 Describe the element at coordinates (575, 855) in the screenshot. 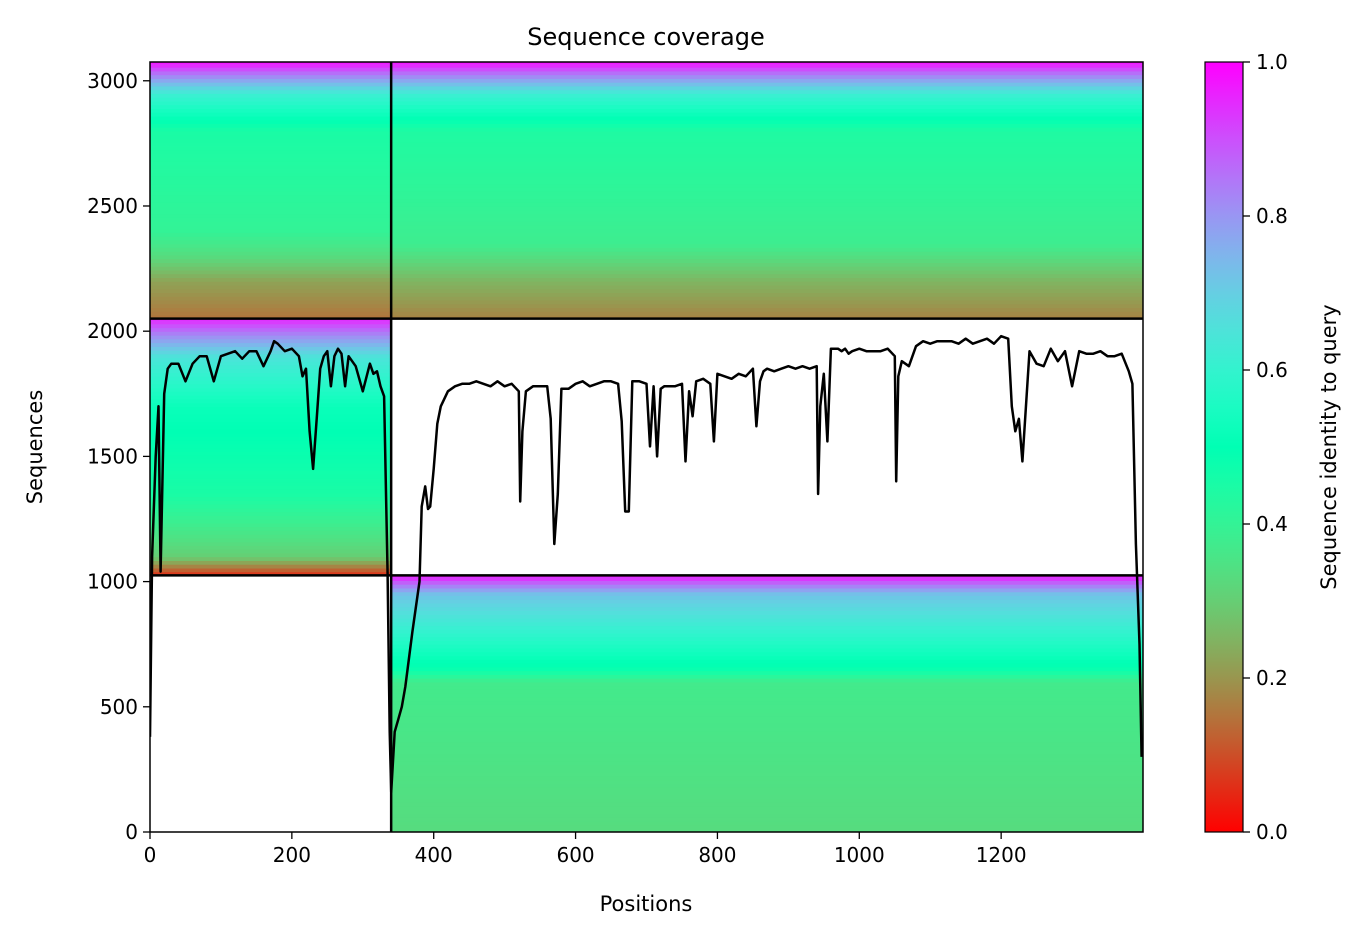

I see `x-tick-label: 600` at that location.